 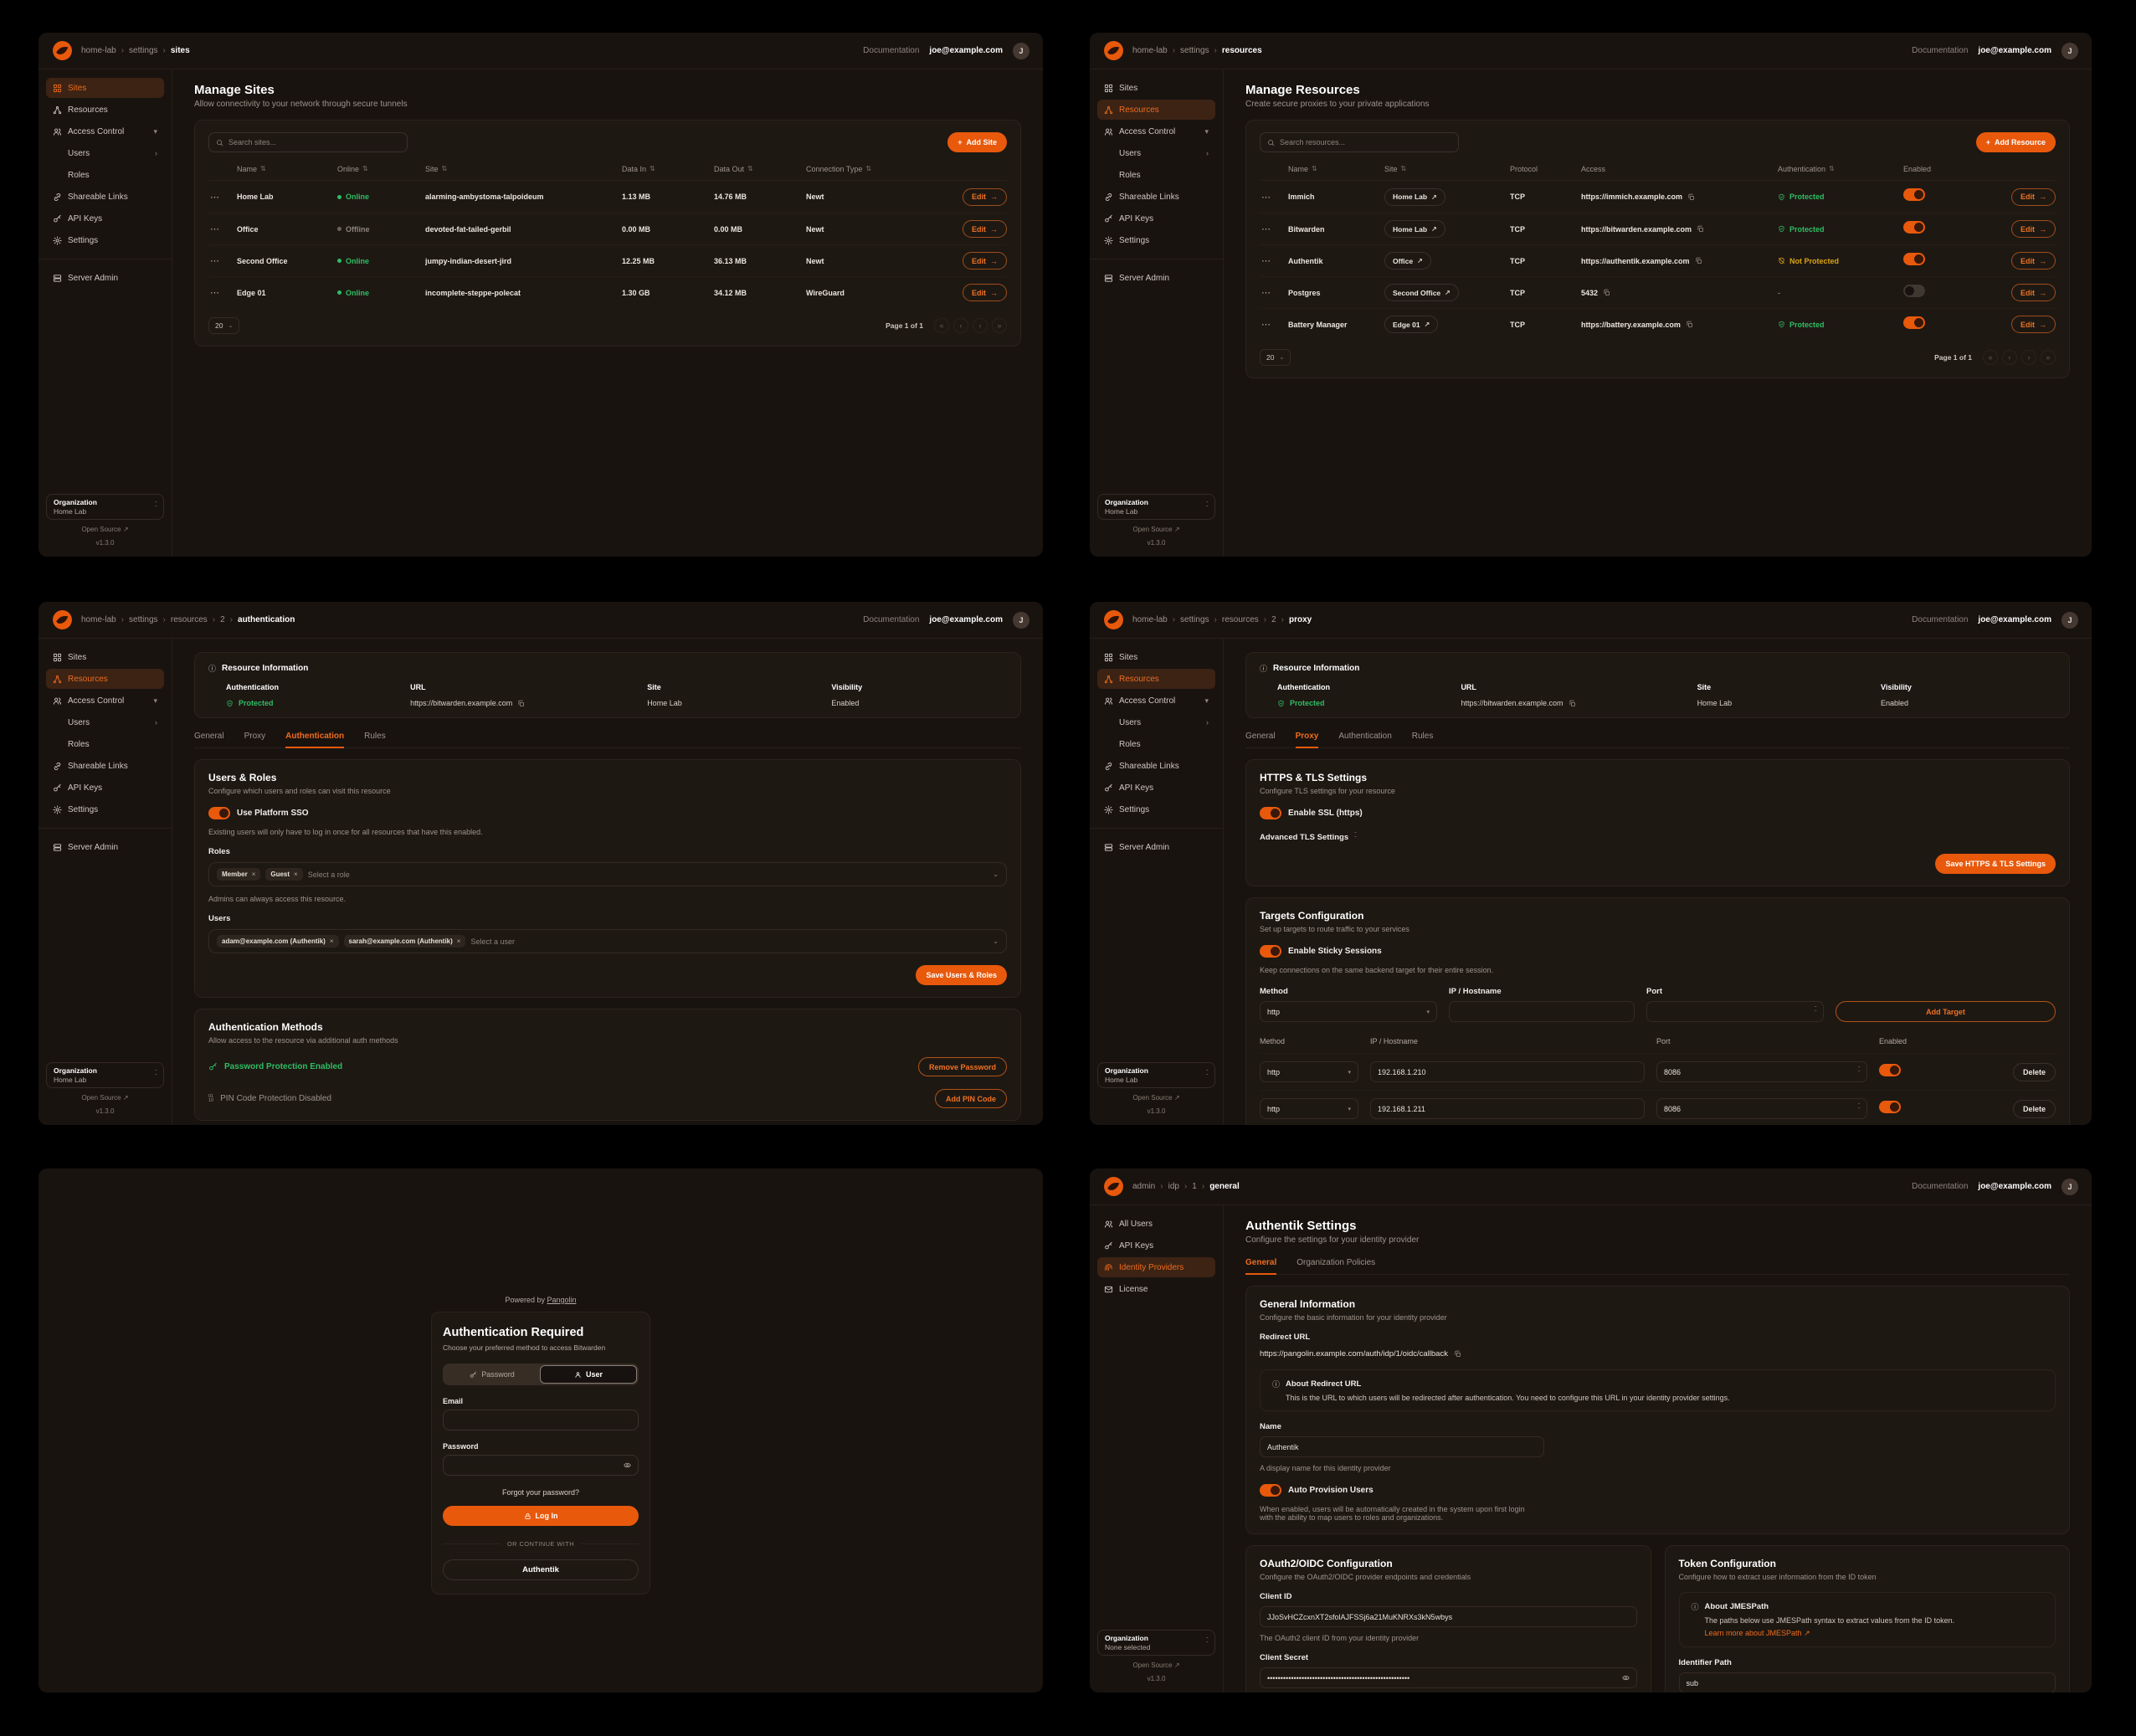 I want to click on remove-password-button: Remove Password, so click(x=962, y=1066).